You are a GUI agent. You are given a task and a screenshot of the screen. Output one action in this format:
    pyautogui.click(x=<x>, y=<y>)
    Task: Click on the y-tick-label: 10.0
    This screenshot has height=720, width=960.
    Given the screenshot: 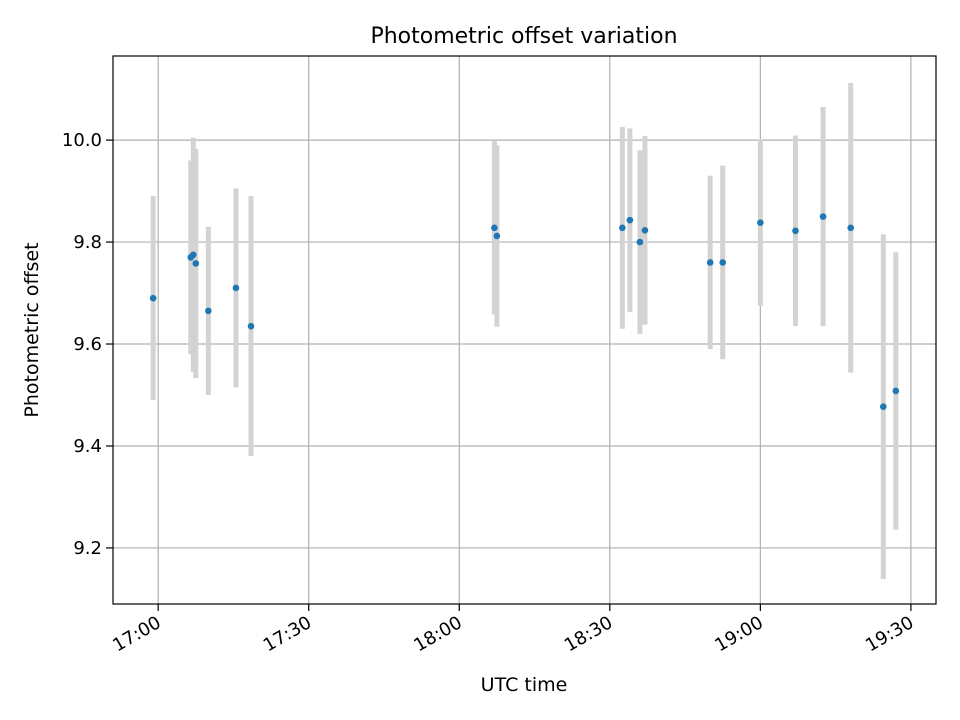 What is the action you would take?
    pyautogui.click(x=82, y=140)
    